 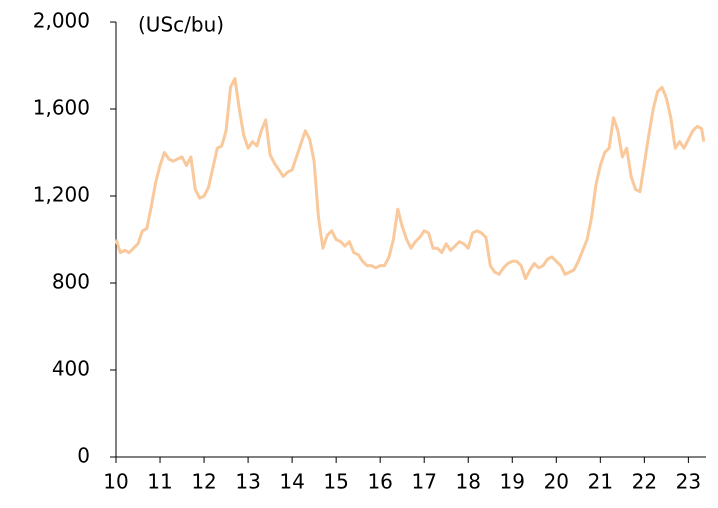 What do you see at coordinates (423, 482) in the screenshot?
I see `x-tick-label: 17` at bounding box center [423, 482].